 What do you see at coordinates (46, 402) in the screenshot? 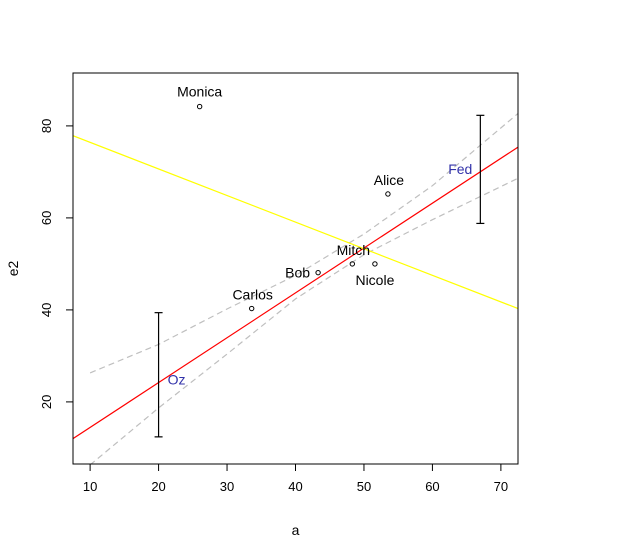
I see `y-tick-label: 20` at bounding box center [46, 402].